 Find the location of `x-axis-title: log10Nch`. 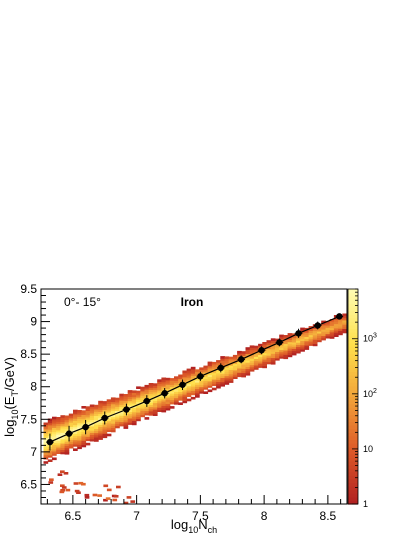

x-axis-title: log10Nch is located at coordinates (194, 526).